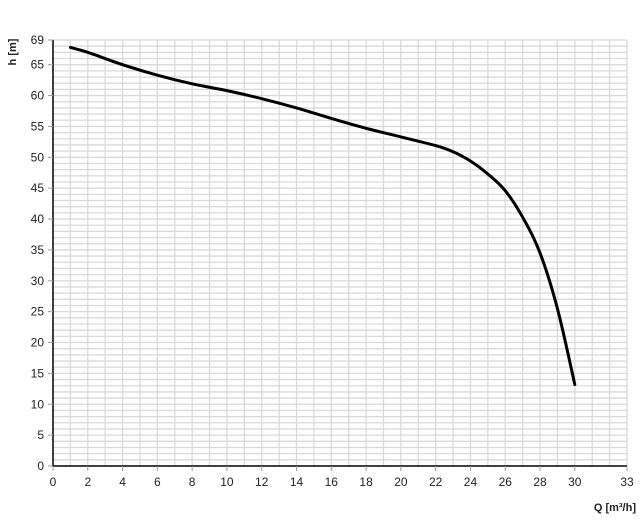 The image size is (640, 525). Describe the element at coordinates (471, 482) in the screenshot. I see `x-tick-label: 24` at that location.